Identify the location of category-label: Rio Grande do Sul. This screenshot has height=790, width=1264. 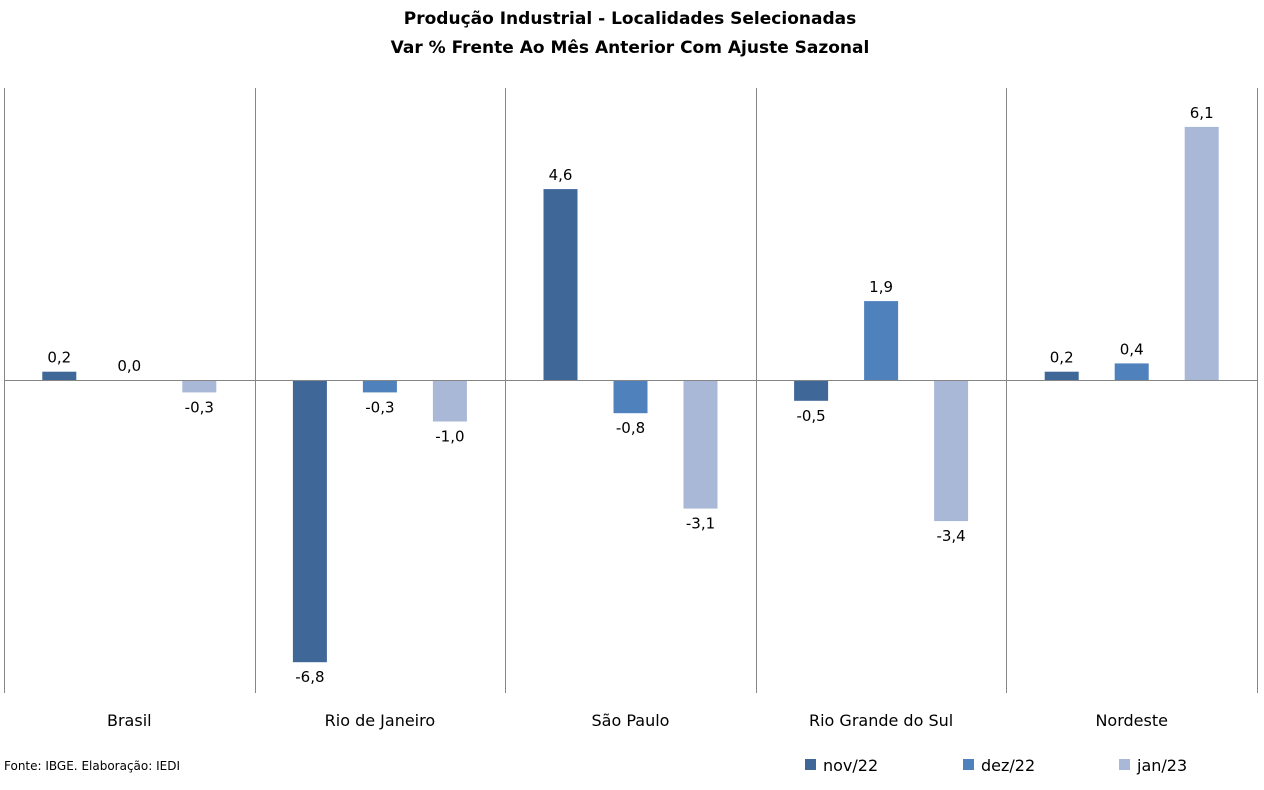
(881, 720).